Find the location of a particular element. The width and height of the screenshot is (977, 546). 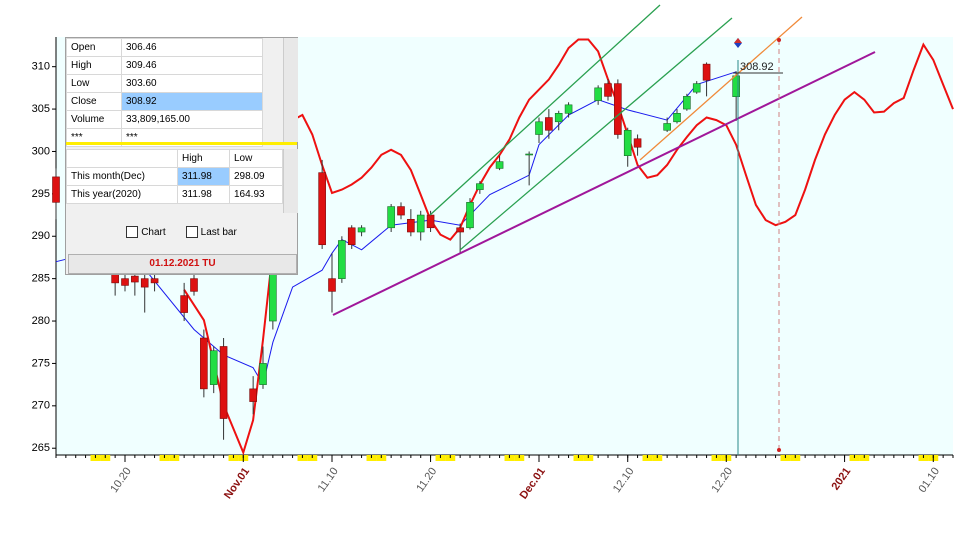

quote-label: Open is located at coordinates (94, 47).